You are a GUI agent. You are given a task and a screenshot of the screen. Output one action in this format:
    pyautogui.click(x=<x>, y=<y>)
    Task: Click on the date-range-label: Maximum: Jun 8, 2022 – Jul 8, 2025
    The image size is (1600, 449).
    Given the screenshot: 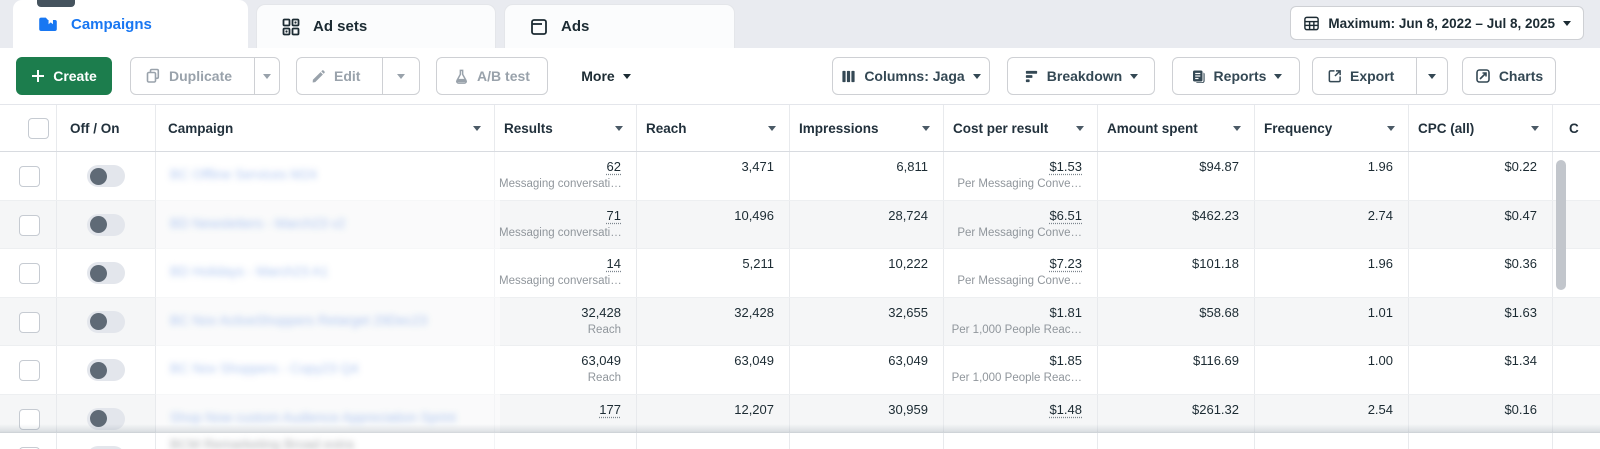 What is the action you would take?
    pyautogui.click(x=1441, y=23)
    